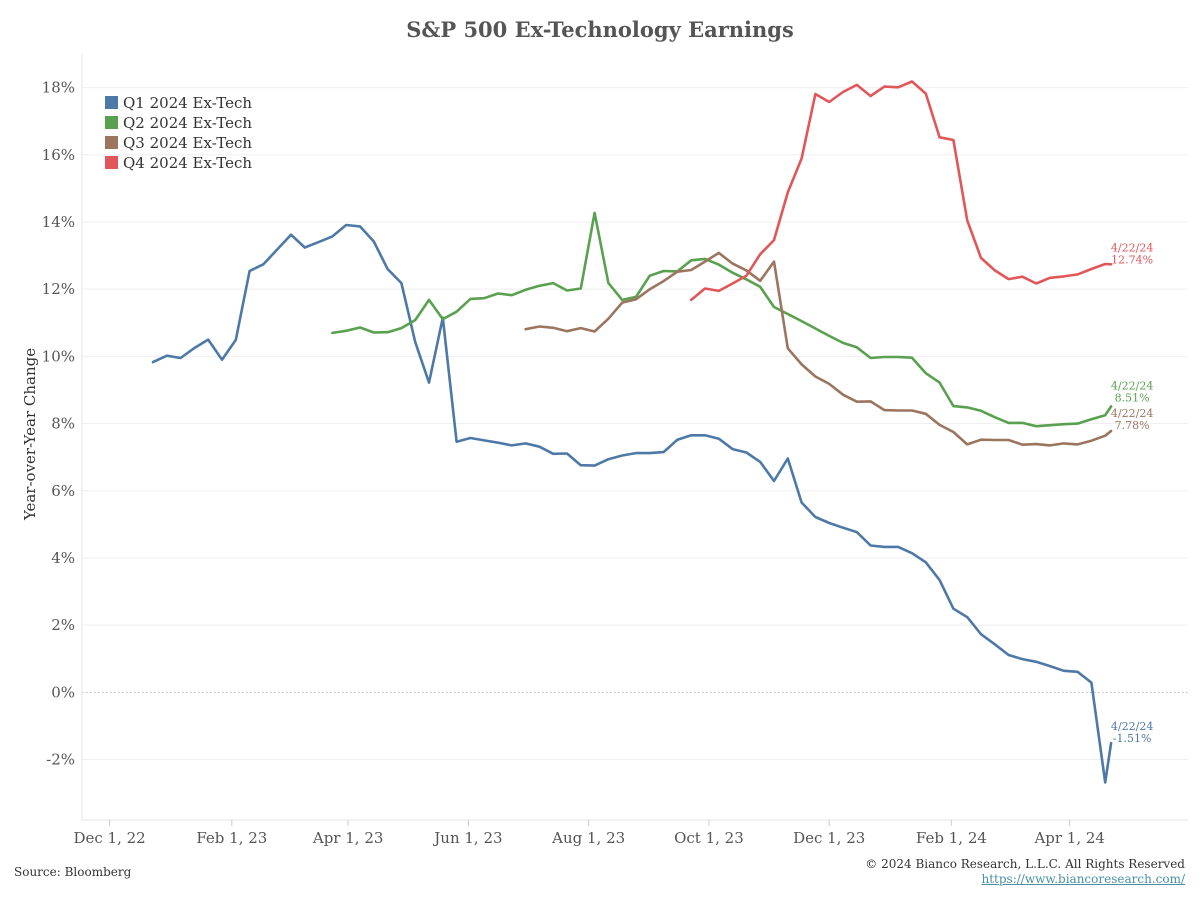 This screenshot has height=900, width=1200. I want to click on y-axis-ticks: -2% 0% 2% 4% 6% 8% 10% 12% 14% 16% 18%, so click(58, 424).